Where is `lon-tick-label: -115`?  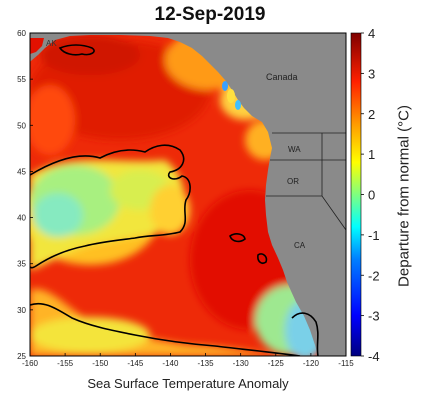
lon-tick-label: -115 is located at coordinates (346, 363).